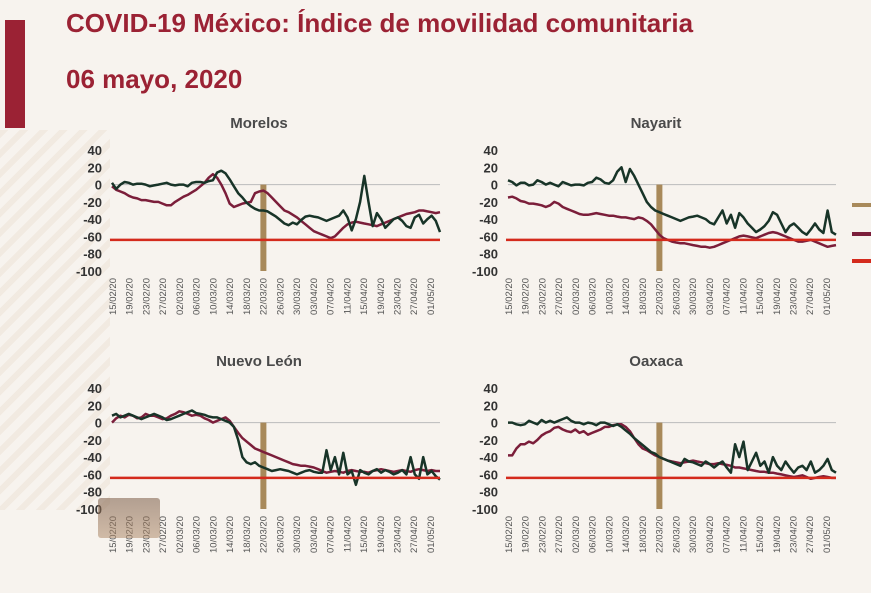  Describe the element at coordinates (55, 320) in the screenshot. I see `background-watermark` at that location.